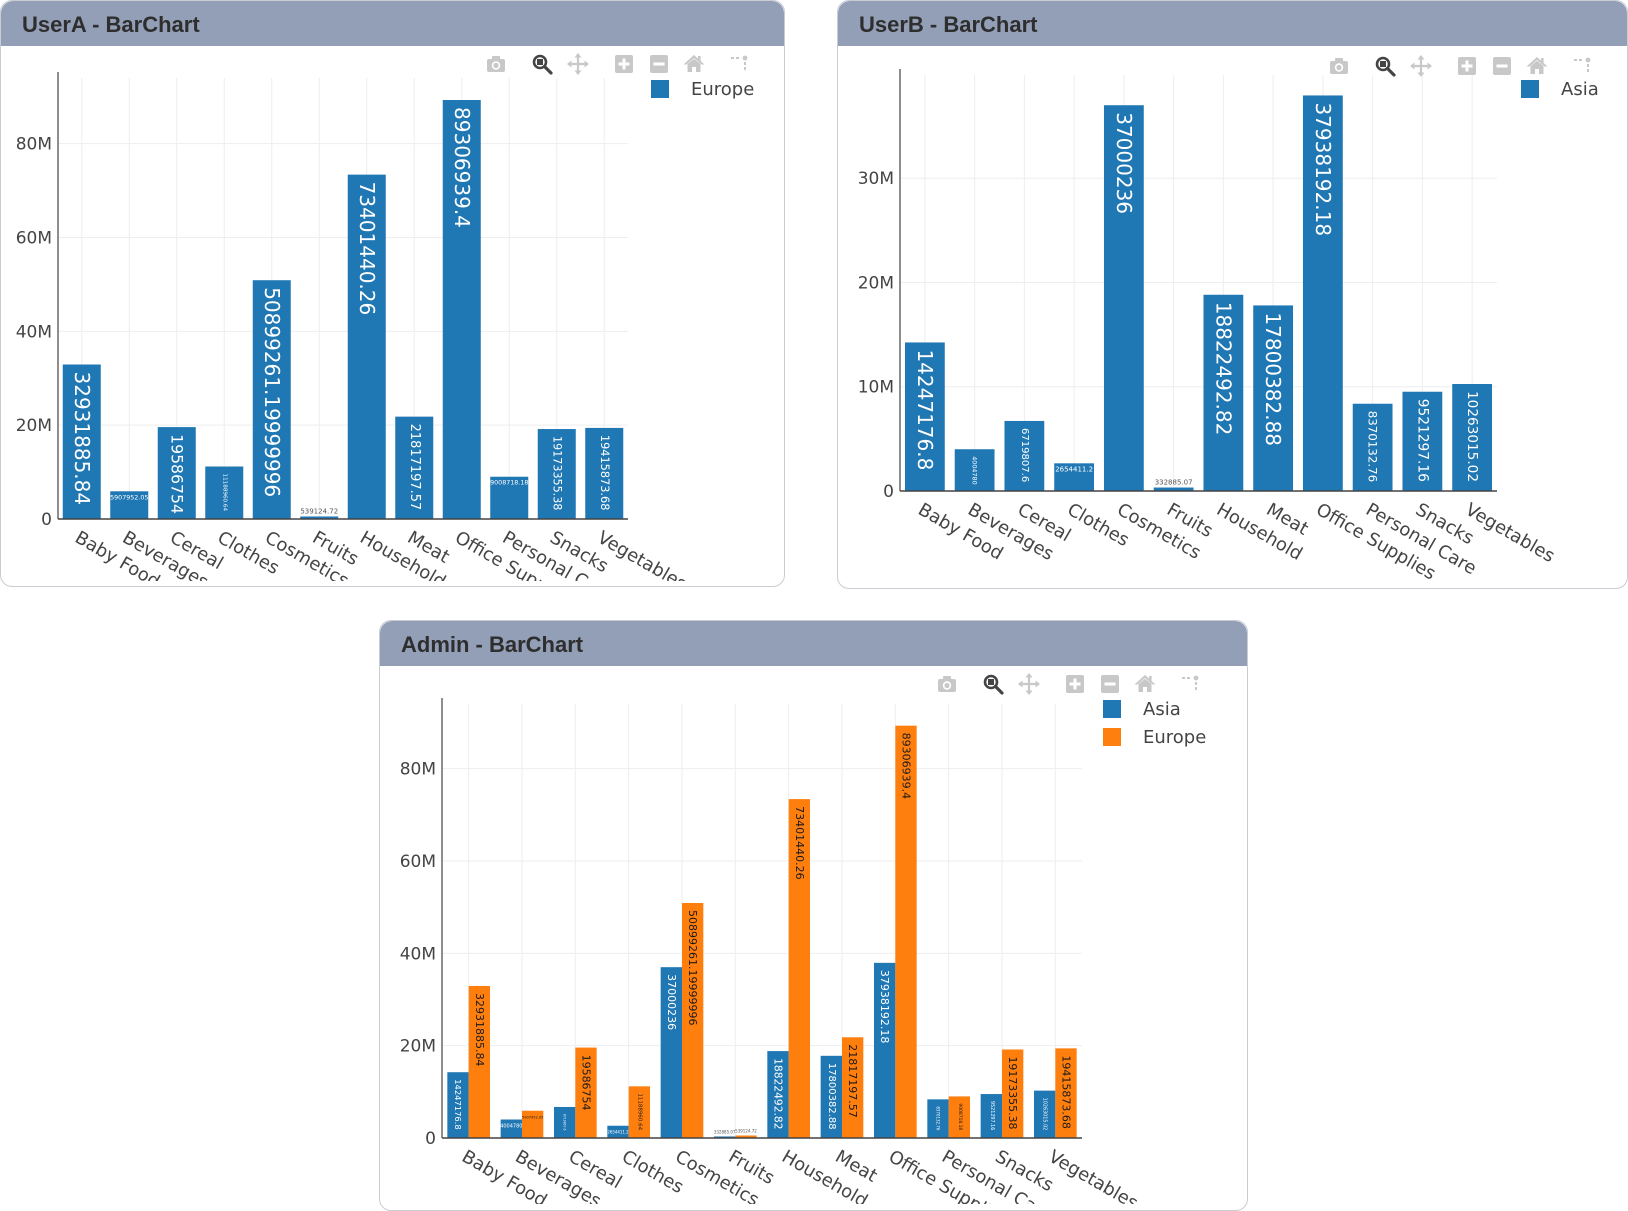  I want to click on data-label: 2654411.2, so click(618, 1132).